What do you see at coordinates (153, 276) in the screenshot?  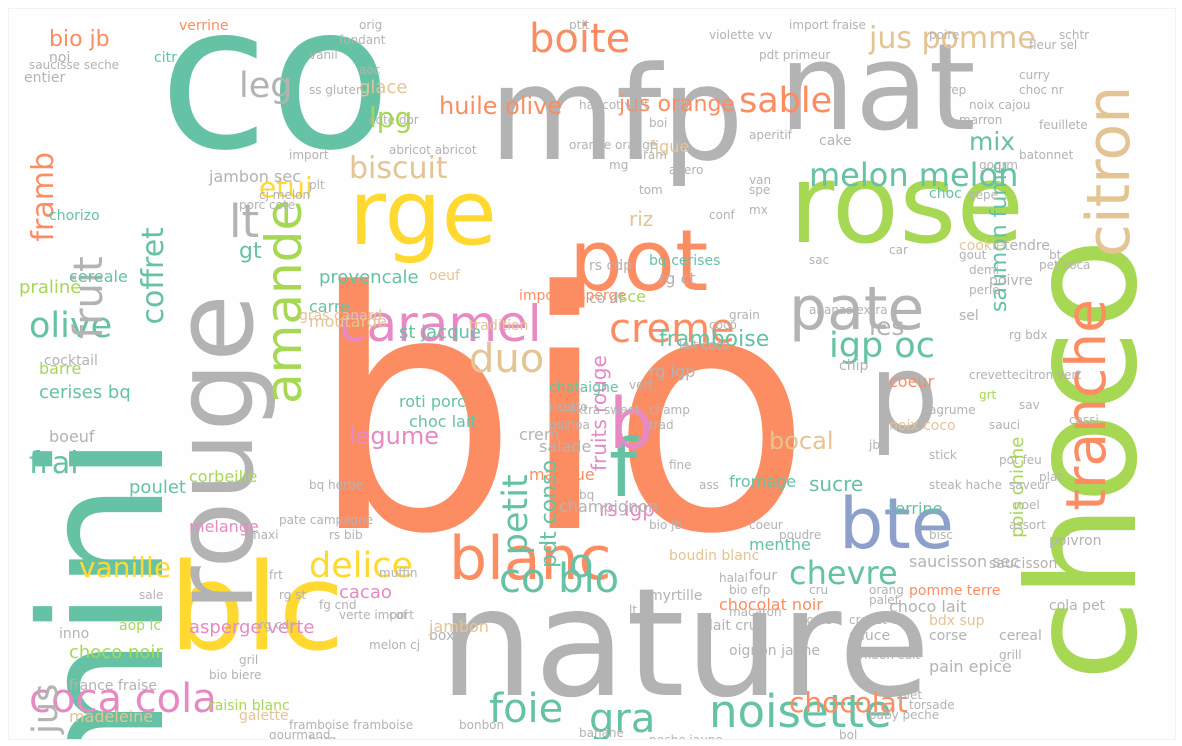 I see `cloud-word: coffret` at bounding box center [153, 276].